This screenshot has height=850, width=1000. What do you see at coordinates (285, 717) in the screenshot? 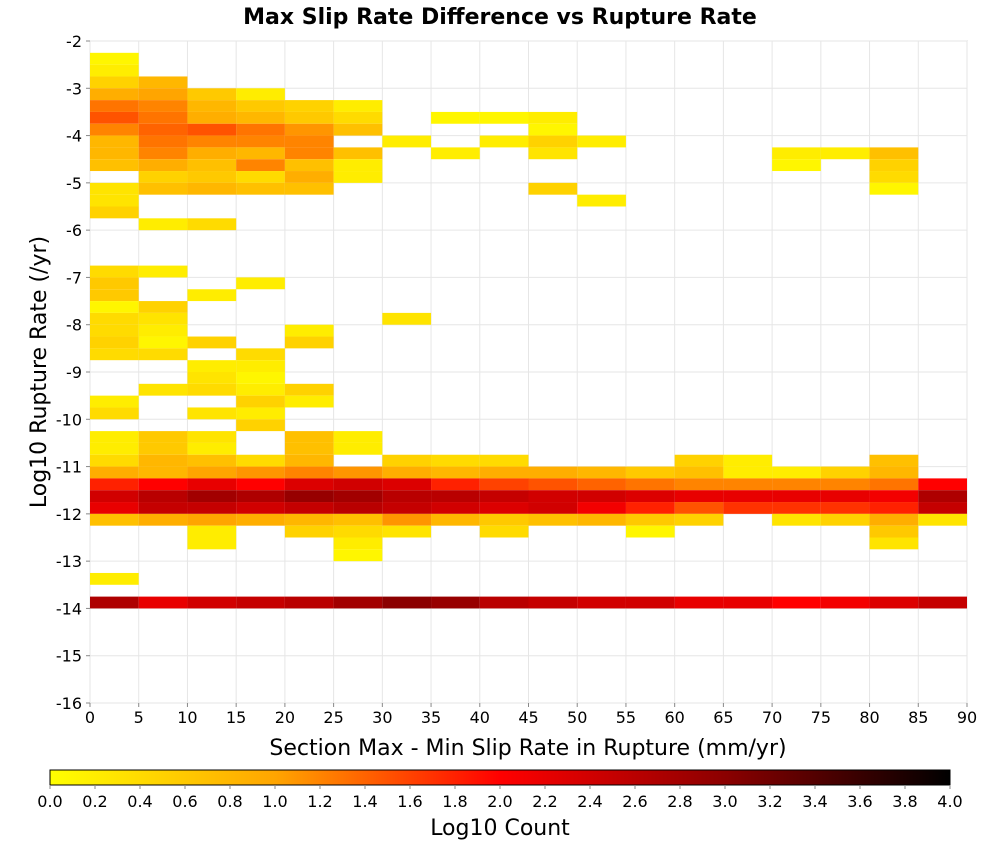
I see `x-tick-label: 20` at bounding box center [285, 717].